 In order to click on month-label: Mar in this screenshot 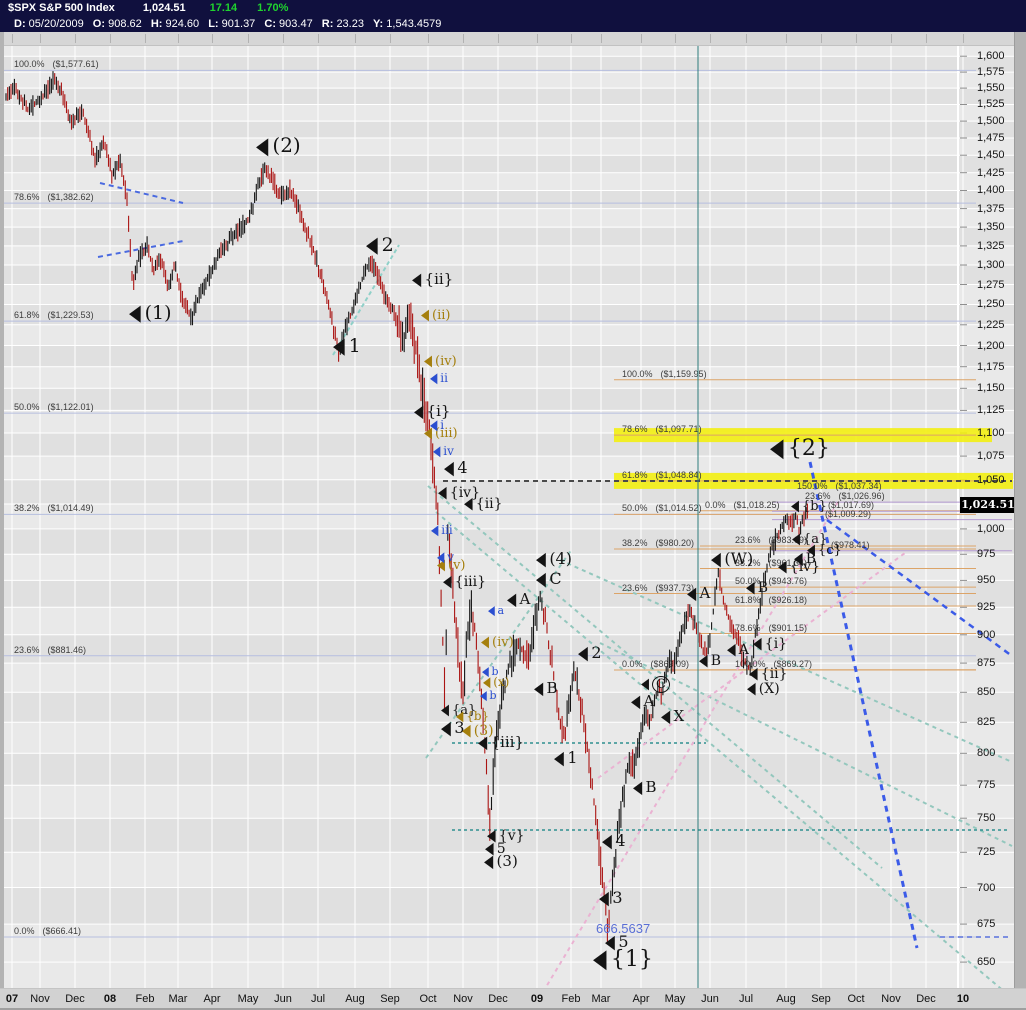, I will do `click(601, 999)`.